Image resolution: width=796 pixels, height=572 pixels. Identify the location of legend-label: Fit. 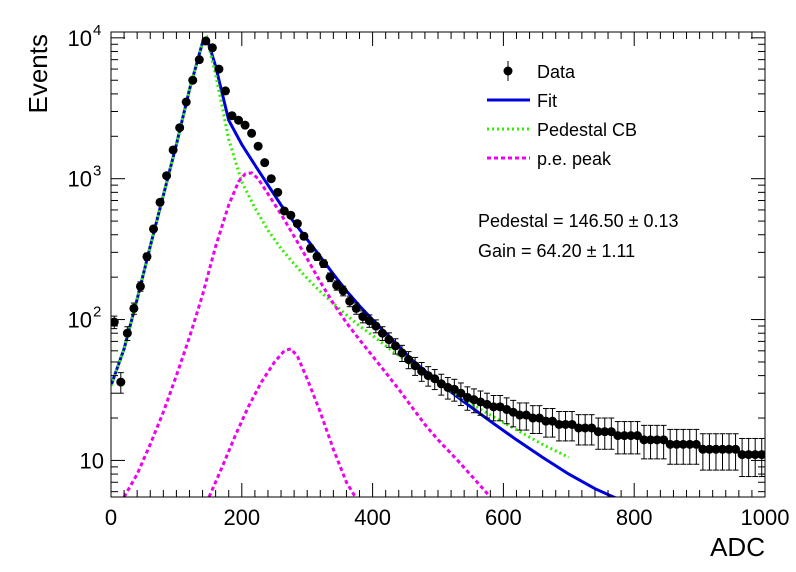
(547, 101).